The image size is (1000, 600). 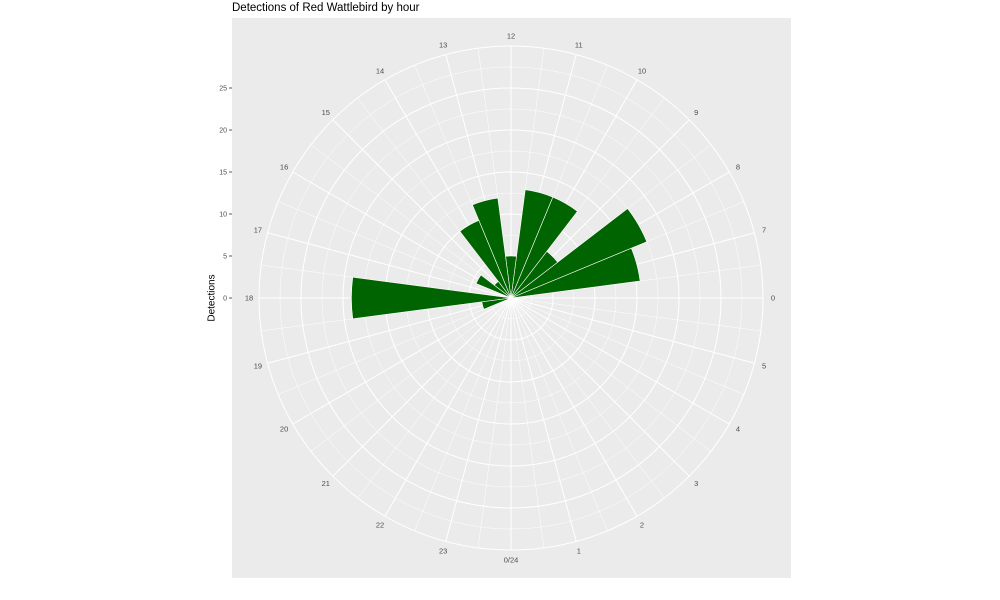 I want to click on hour-label-21: 21, so click(x=326, y=483).